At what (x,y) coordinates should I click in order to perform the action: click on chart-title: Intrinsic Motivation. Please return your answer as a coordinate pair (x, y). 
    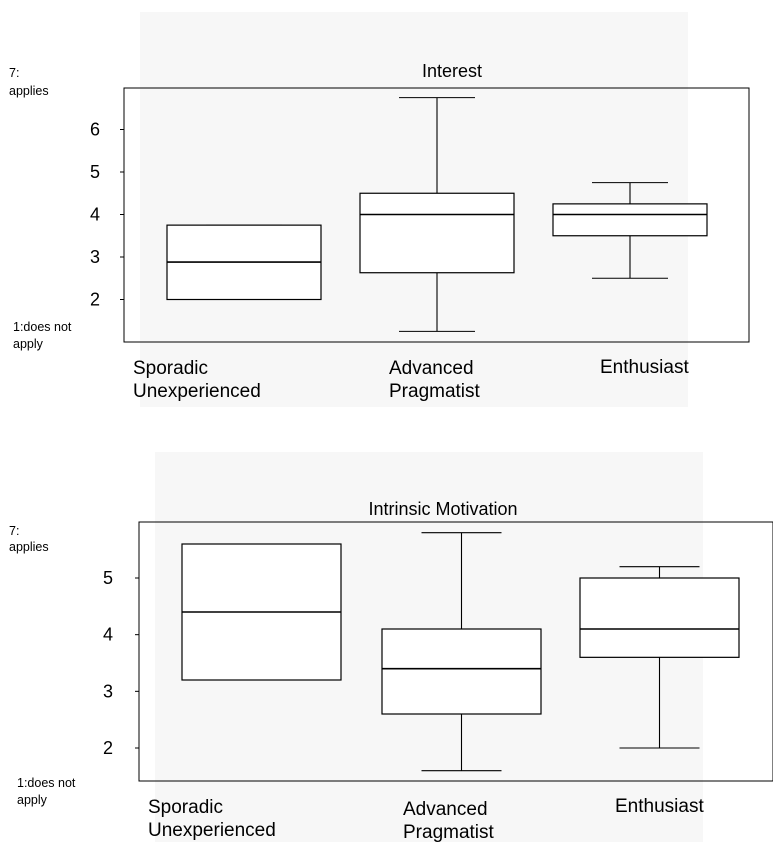
    Looking at the image, I should click on (442, 509).